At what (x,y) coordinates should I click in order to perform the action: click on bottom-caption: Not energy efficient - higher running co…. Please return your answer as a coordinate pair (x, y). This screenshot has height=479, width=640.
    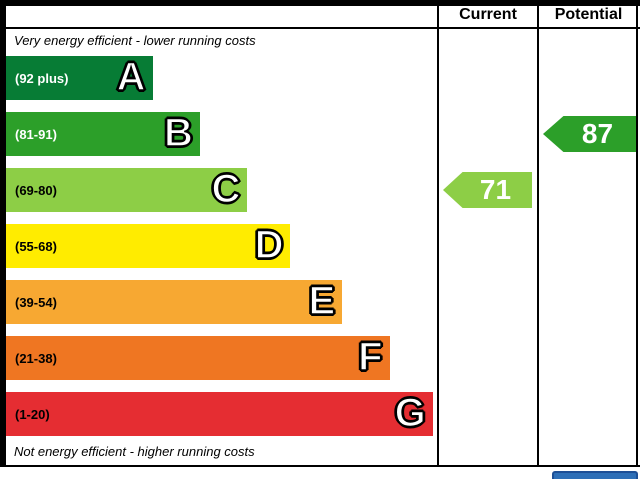
    Looking at the image, I should click on (134, 451).